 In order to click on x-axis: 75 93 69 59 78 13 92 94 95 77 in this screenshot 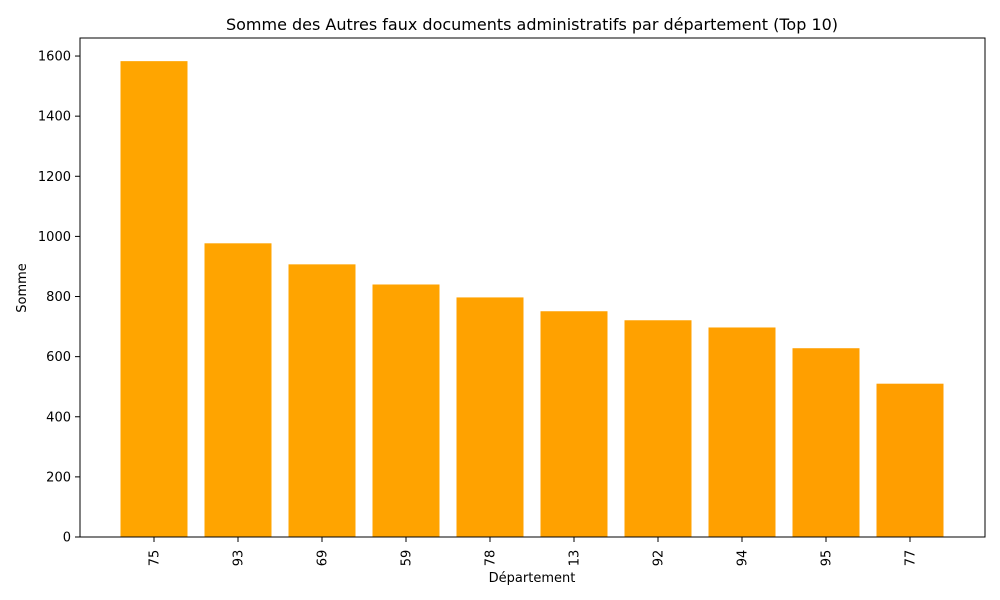, I will do `click(533, 551)`.